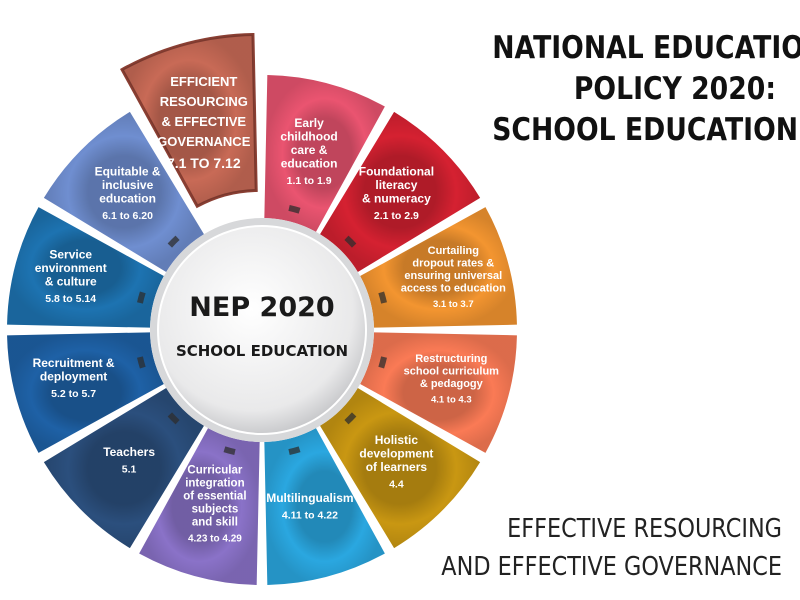  What do you see at coordinates (645, 130) in the screenshot?
I see `title-line-3: SCHOOL EDUCATION` at bounding box center [645, 130].